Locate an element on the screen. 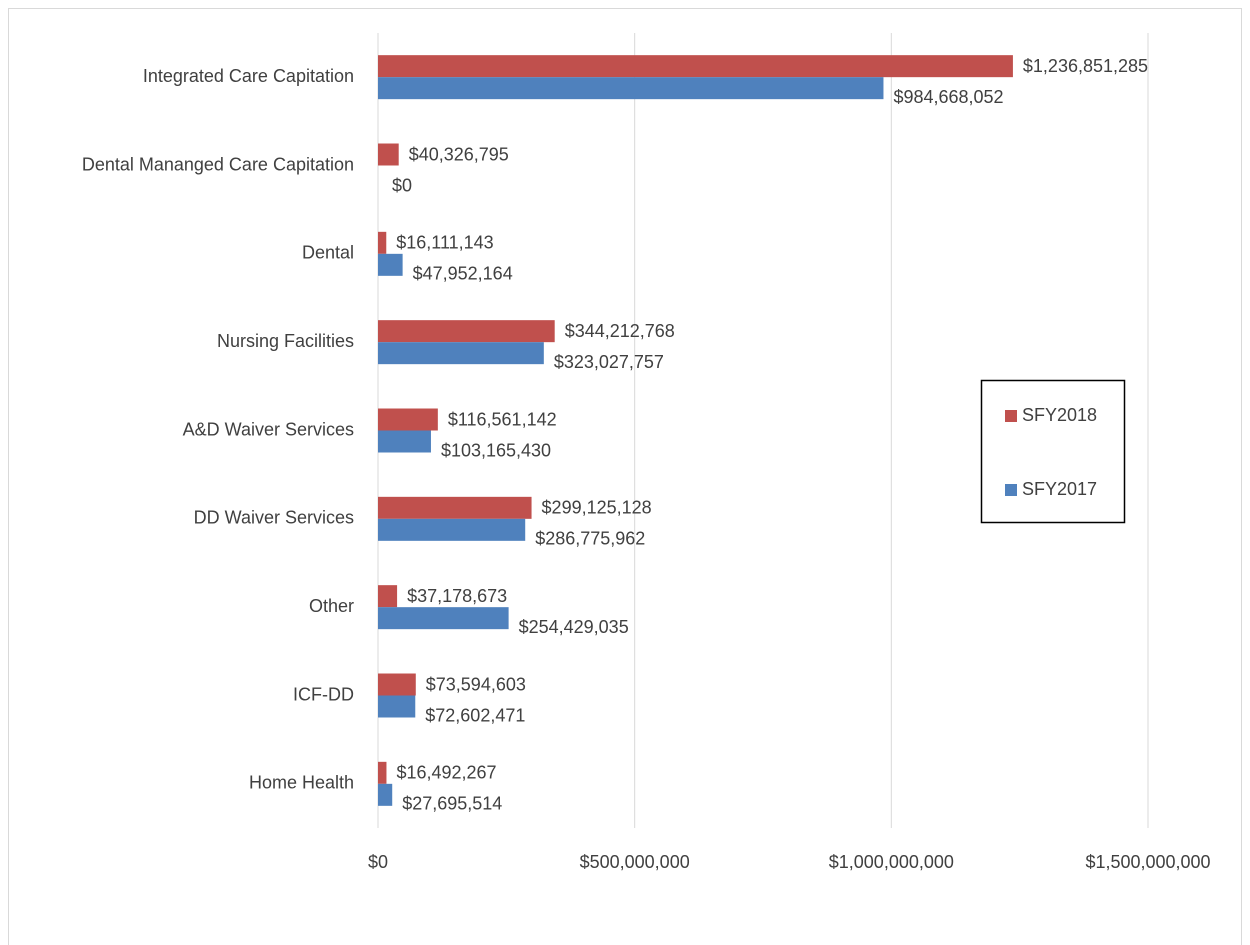 The height and width of the screenshot is (945, 1250). value-label: $72,602,471 is located at coordinates (475, 715).